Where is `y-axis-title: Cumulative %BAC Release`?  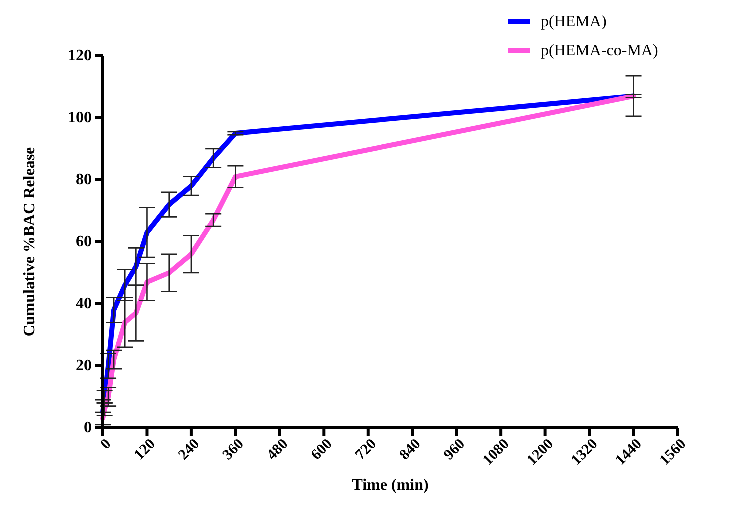
y-axis-title: Cumulative %BAC Release is located at coordinates (30, 242).